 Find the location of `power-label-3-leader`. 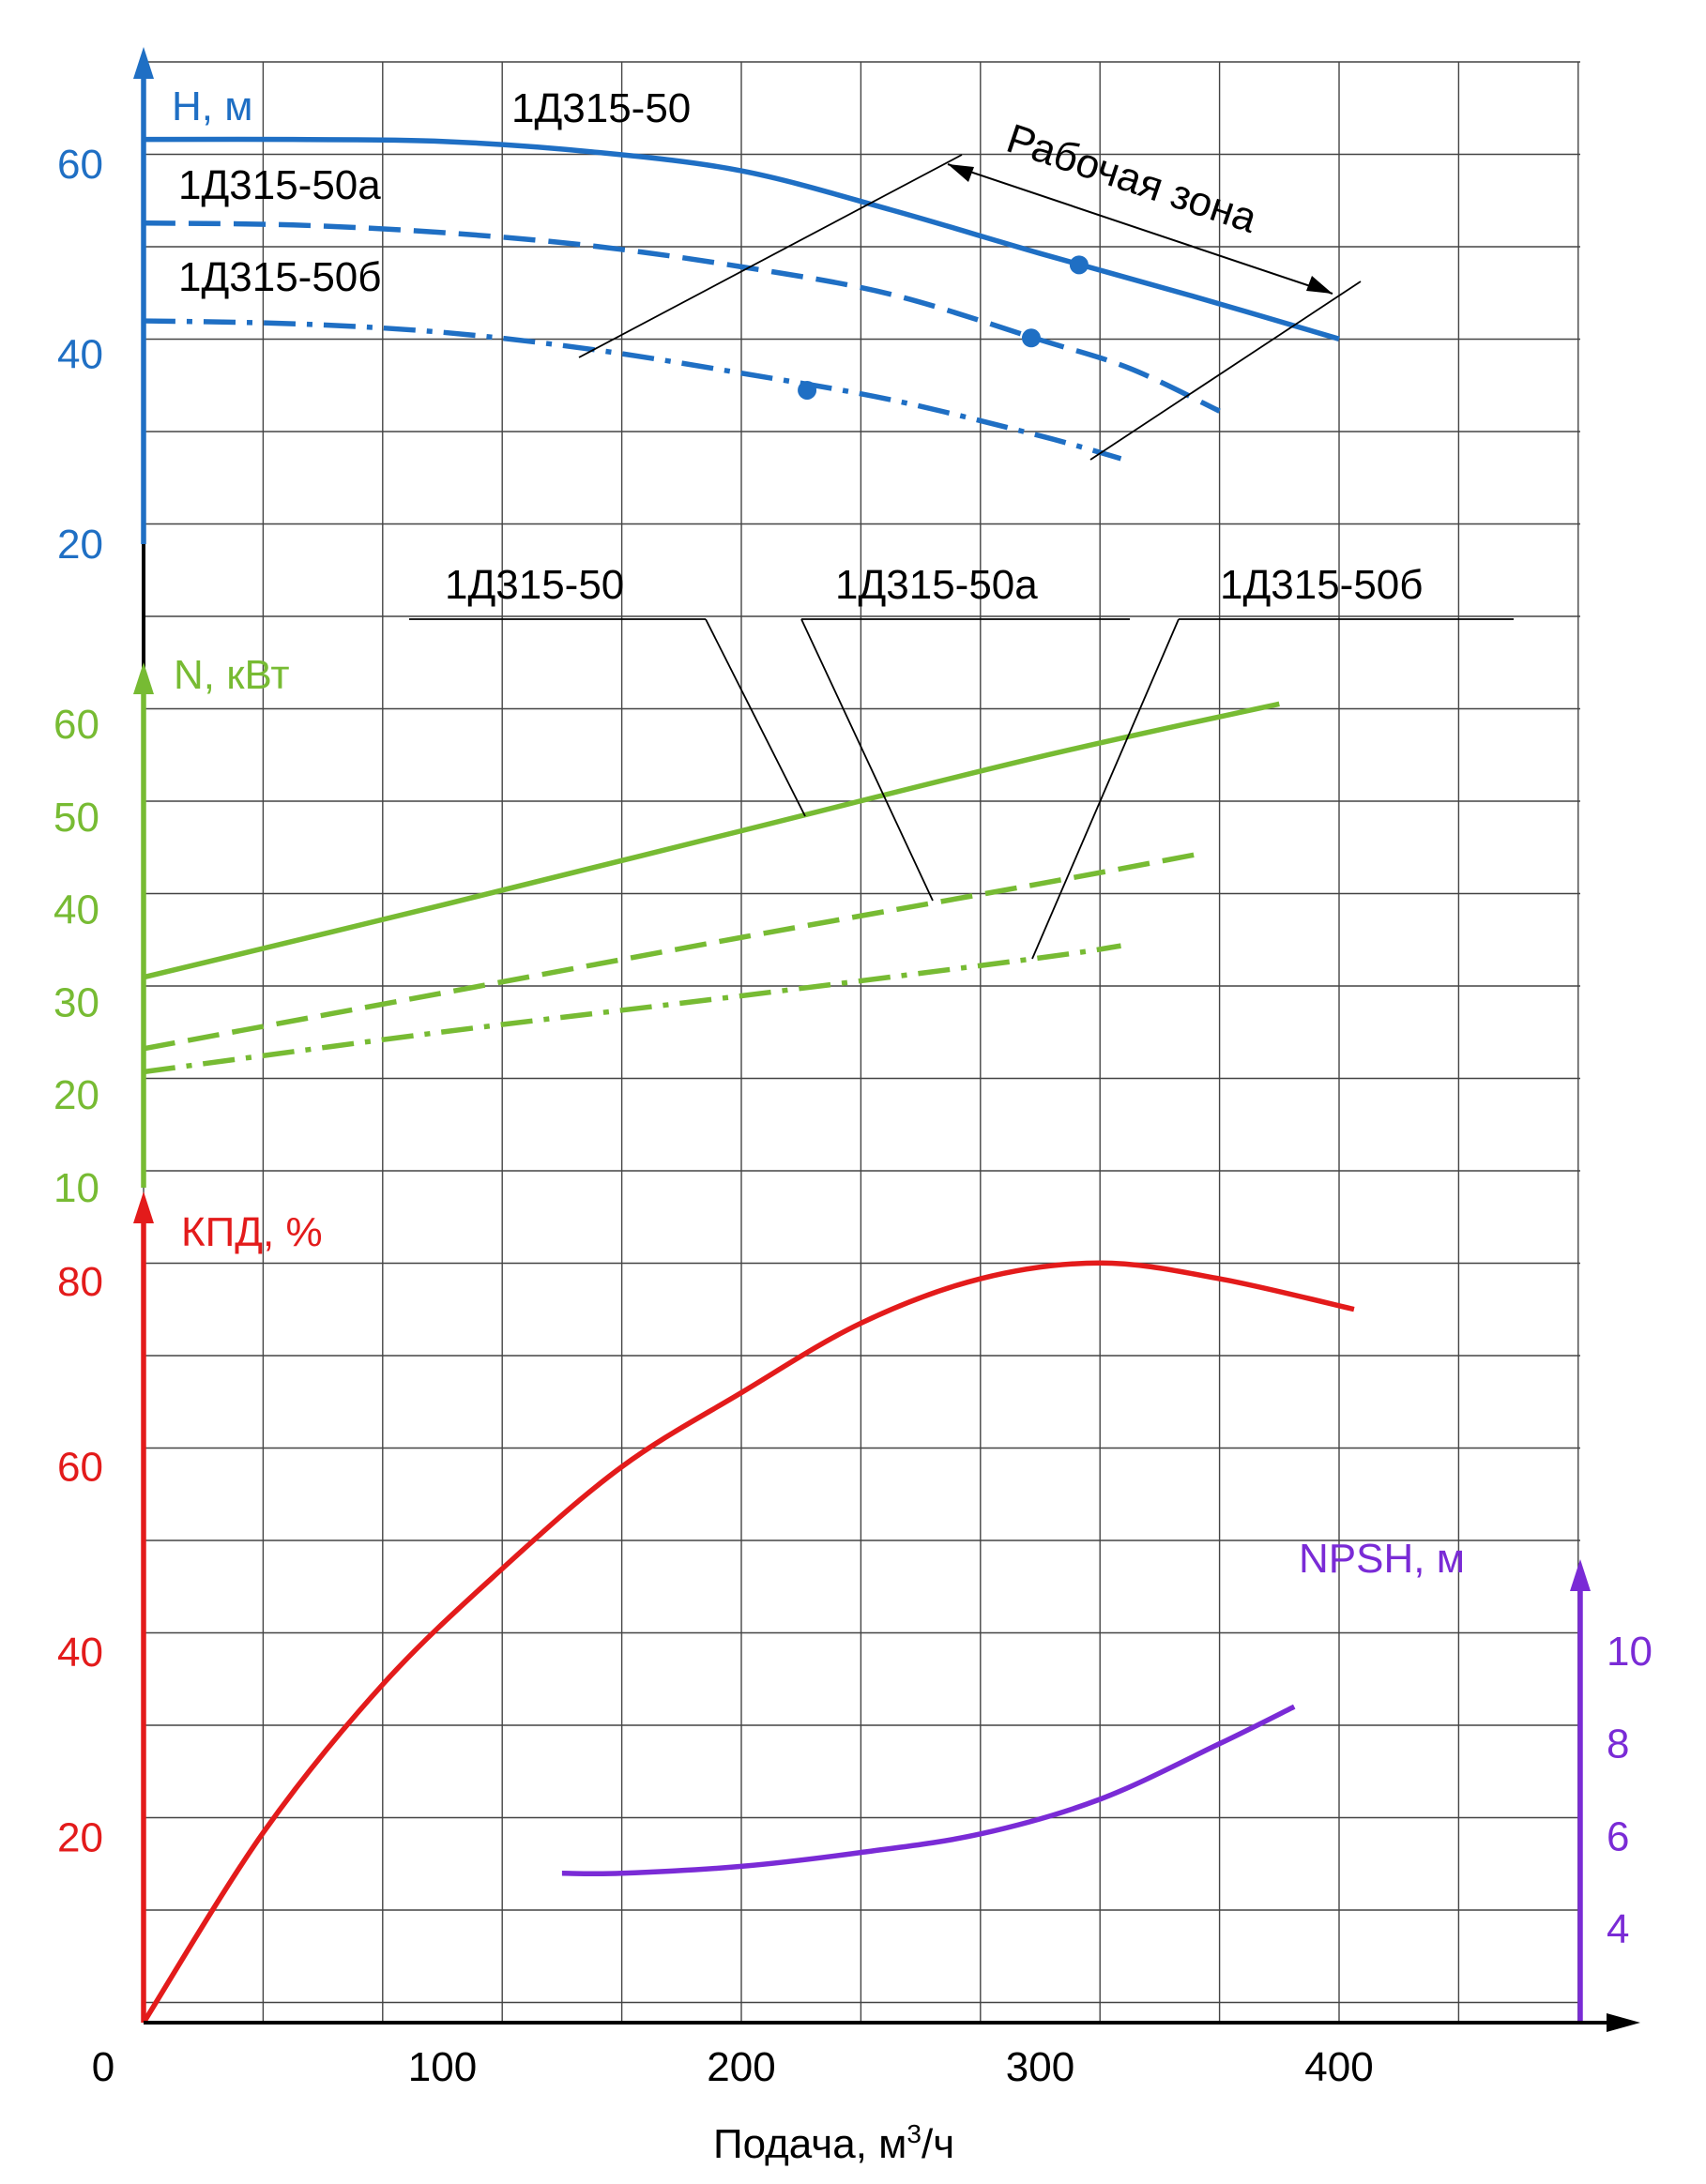

power-label-3-leader is located at coordinates (1105, 789).